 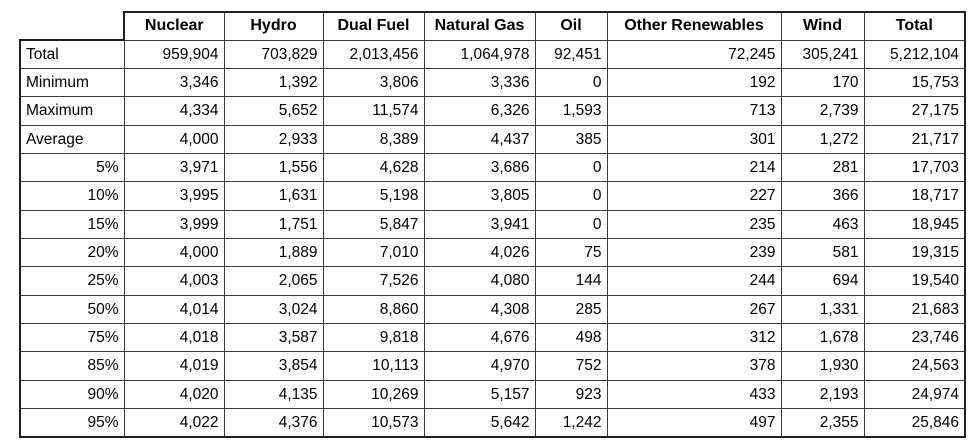 What do you see at coordinates (914, 111) in the screenshot?
I see `cell: 27,175` at bounding box center [914, 111].